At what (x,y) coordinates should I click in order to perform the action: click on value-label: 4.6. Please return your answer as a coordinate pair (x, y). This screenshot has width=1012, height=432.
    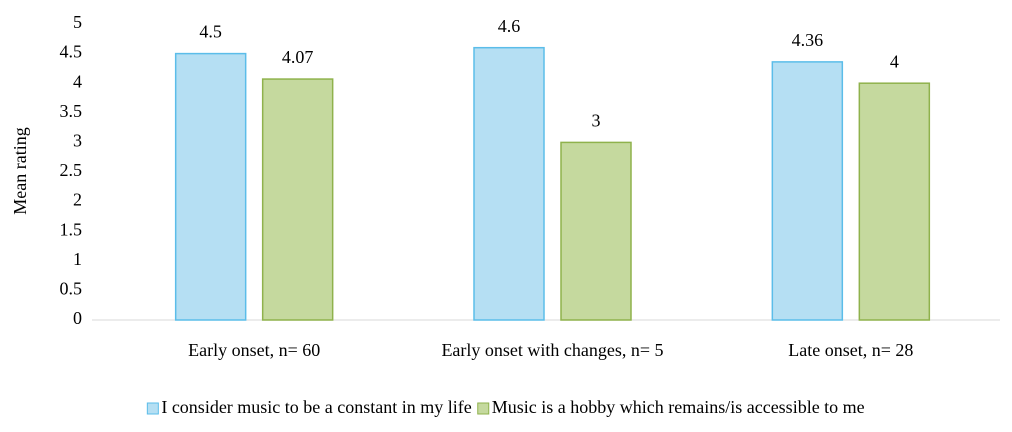
    Looking at the image, I should click on (509, 26).